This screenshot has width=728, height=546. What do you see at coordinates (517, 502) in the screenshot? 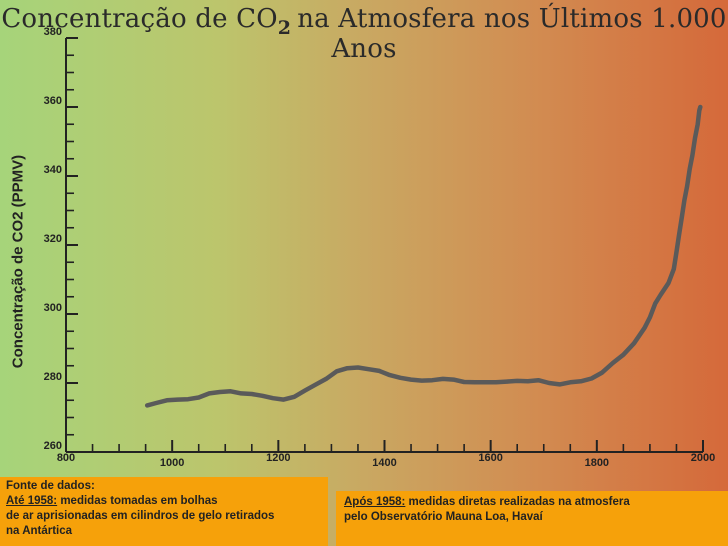
I see `note-right-text-1: medidas diretas realizadas na atmosfera` at bounding box center [517, 502].